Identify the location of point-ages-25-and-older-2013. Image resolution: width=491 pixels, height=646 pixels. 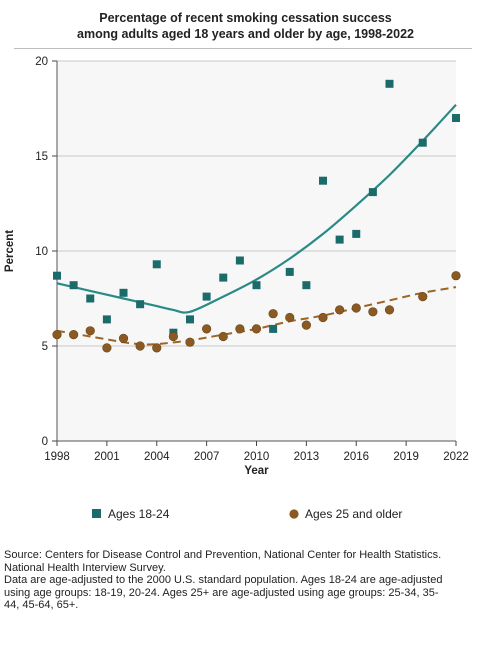
(306, 325).